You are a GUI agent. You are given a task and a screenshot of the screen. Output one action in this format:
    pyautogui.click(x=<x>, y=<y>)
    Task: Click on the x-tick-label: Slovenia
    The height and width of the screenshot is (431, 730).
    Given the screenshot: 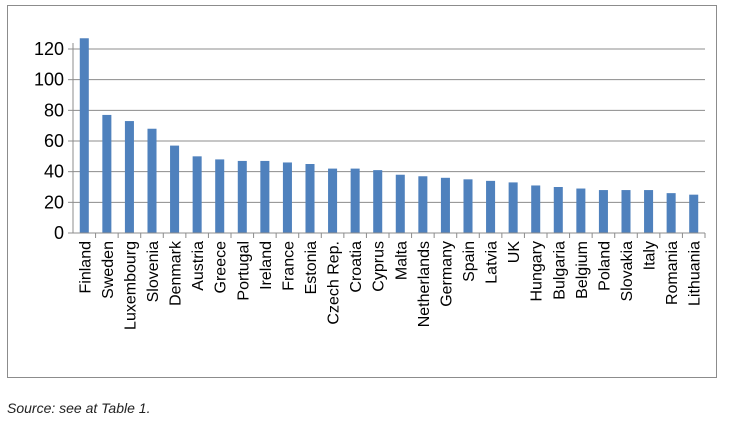 What is the action you would take?
    pyautogui.click(x=153, y=271)
    